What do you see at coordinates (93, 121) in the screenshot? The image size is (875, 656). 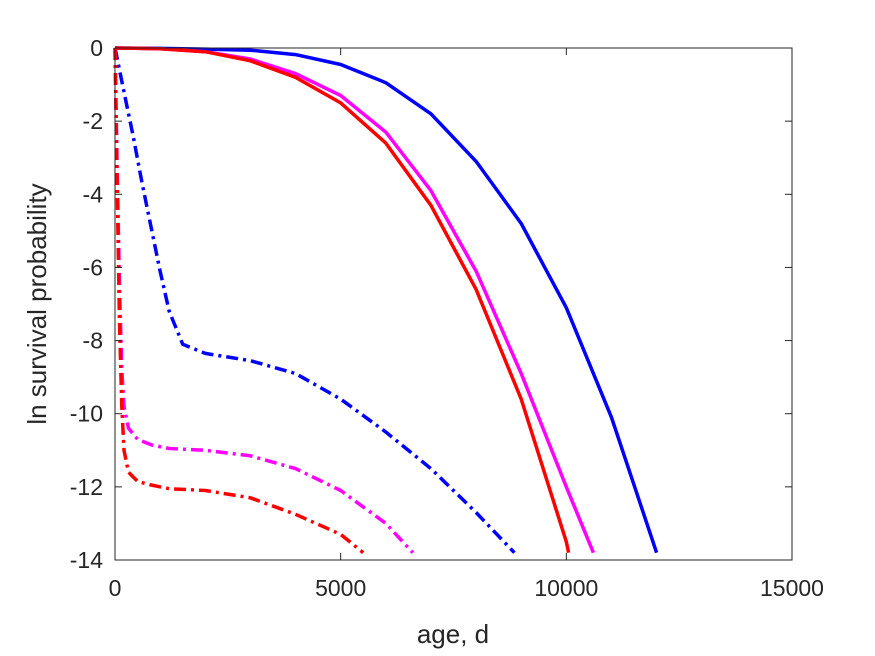 I see `y-tick-label: -2` at bounding box center [93, 121].